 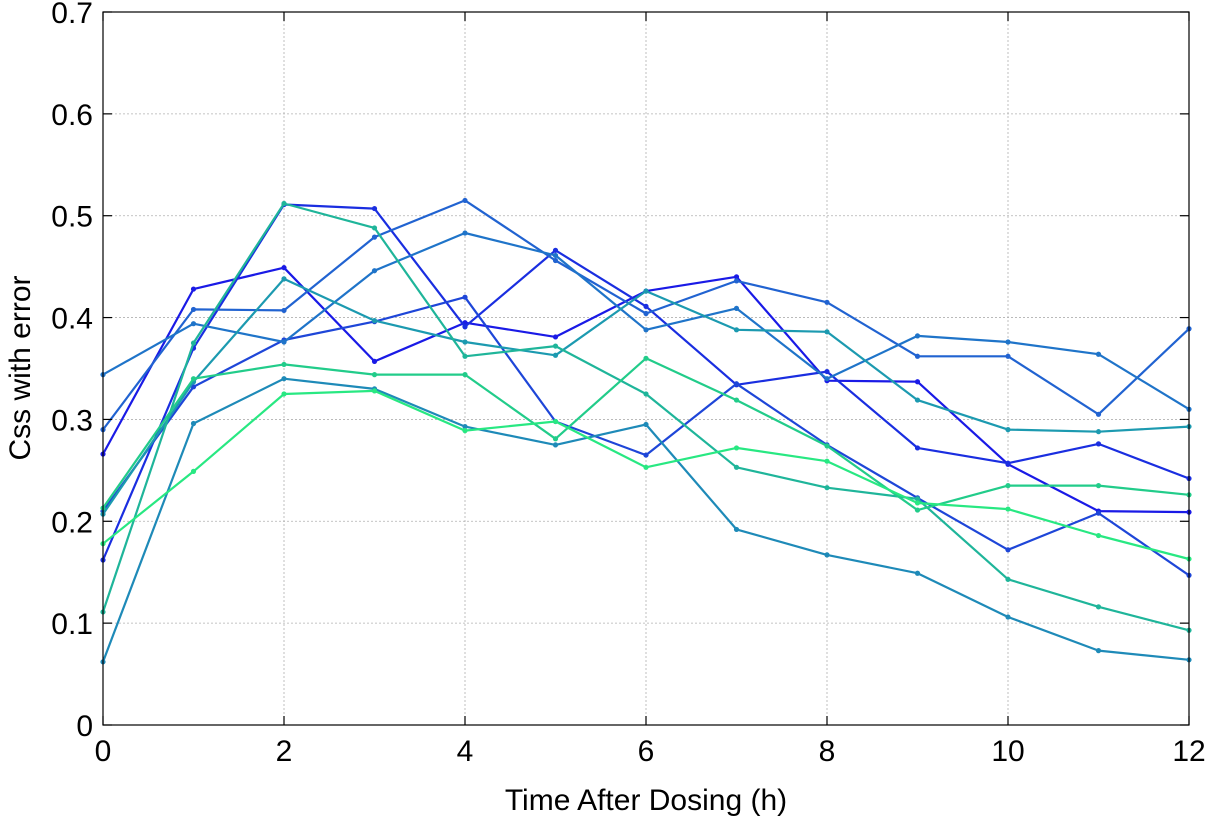 What do you see at coordinates (103, 751) in the screenshot?
I see `x-tick-label: 0` at bounding box center [103, 751].